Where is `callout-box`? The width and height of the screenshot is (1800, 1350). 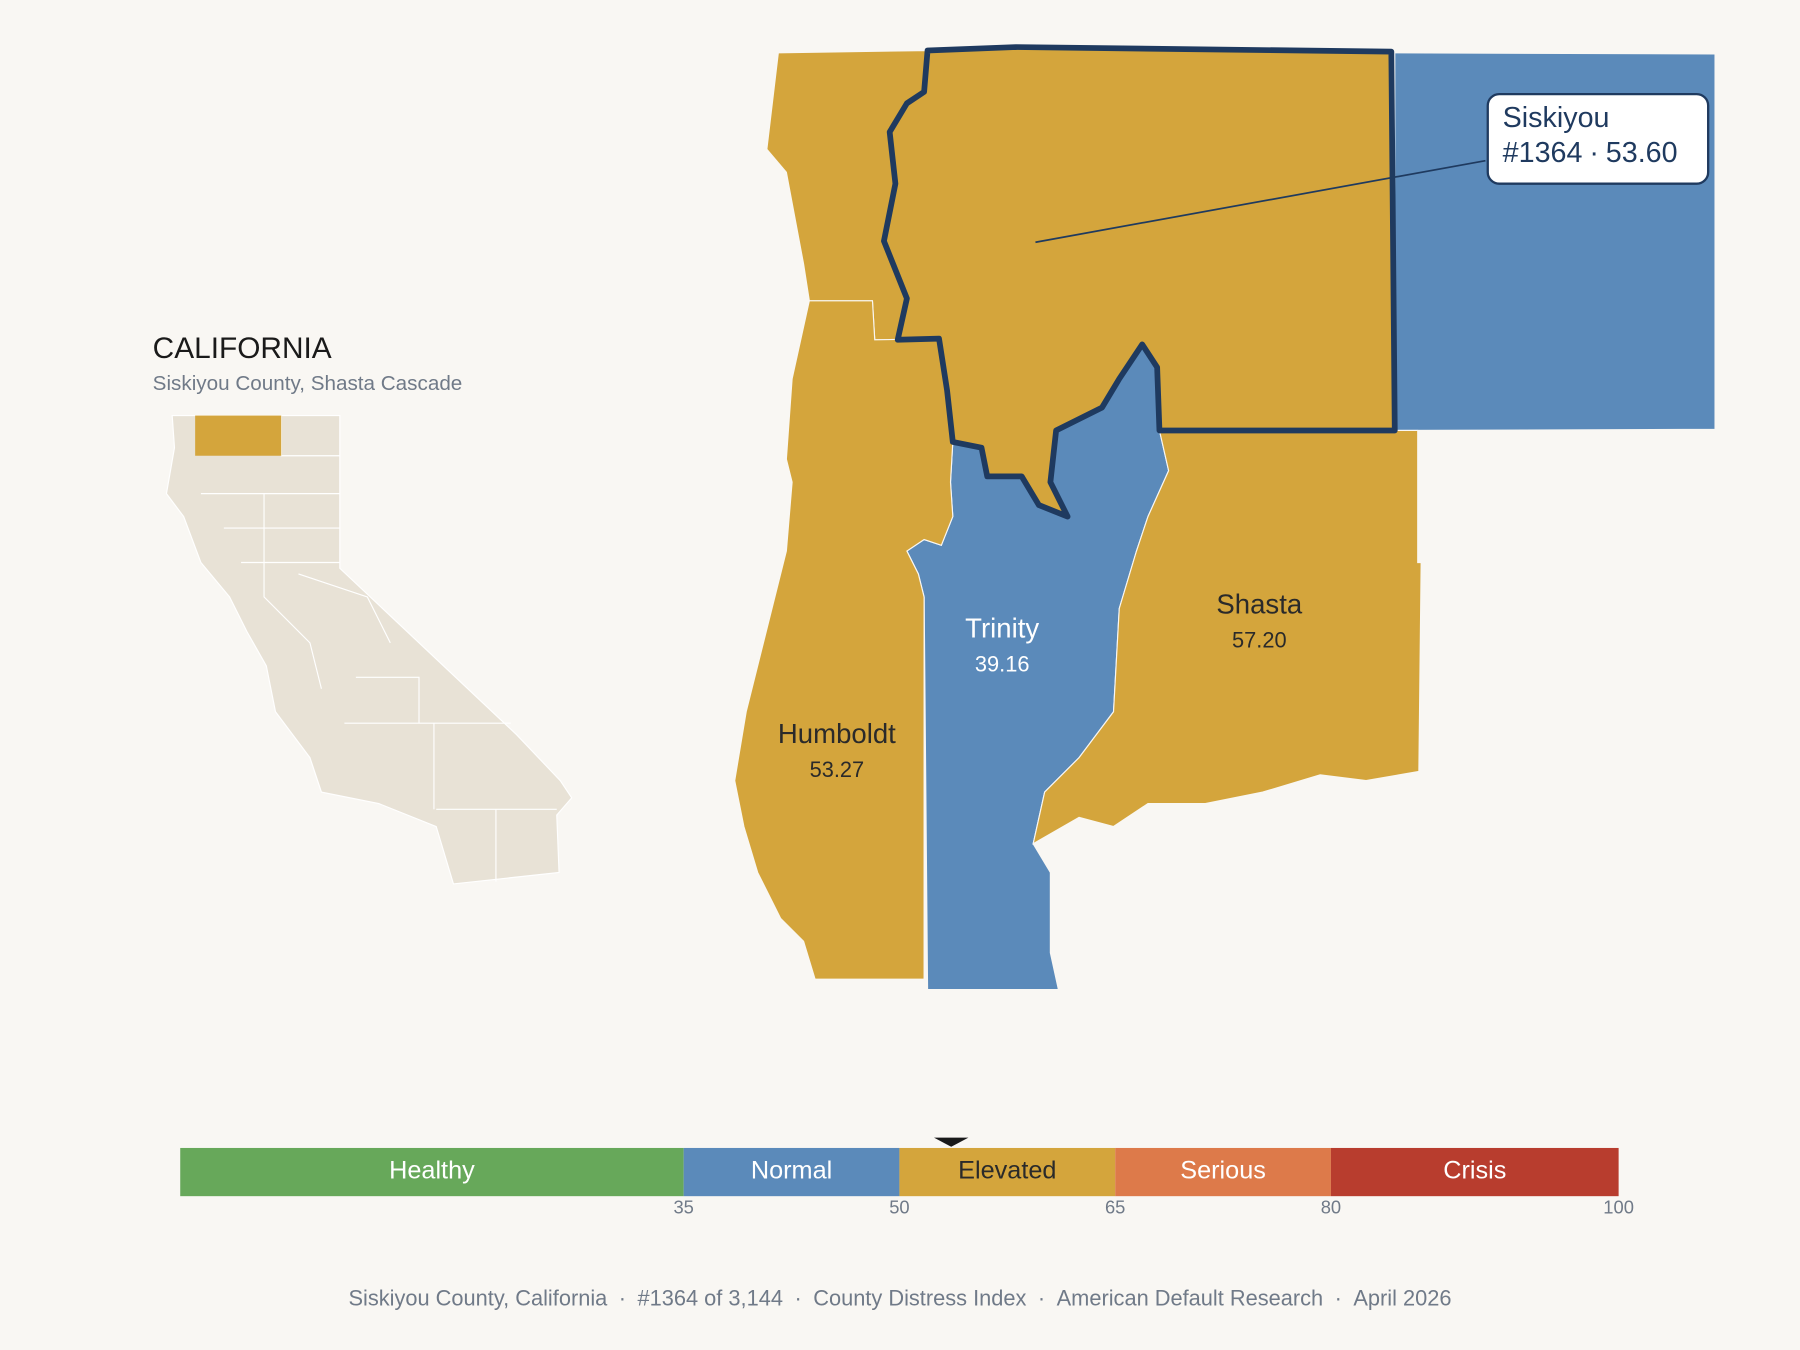
callout-box is located at coordinates (1598, 138).